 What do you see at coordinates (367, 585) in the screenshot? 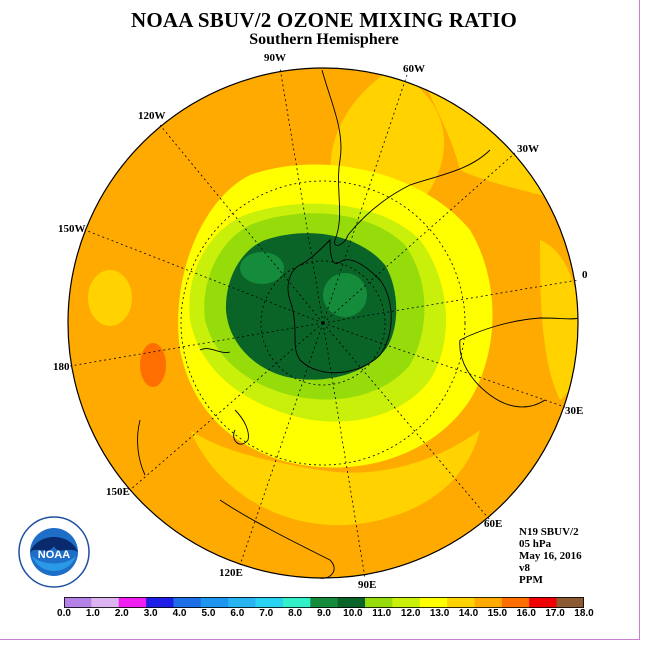
I see `lon-label-90e: 90E` at bounding box center [367, 585].